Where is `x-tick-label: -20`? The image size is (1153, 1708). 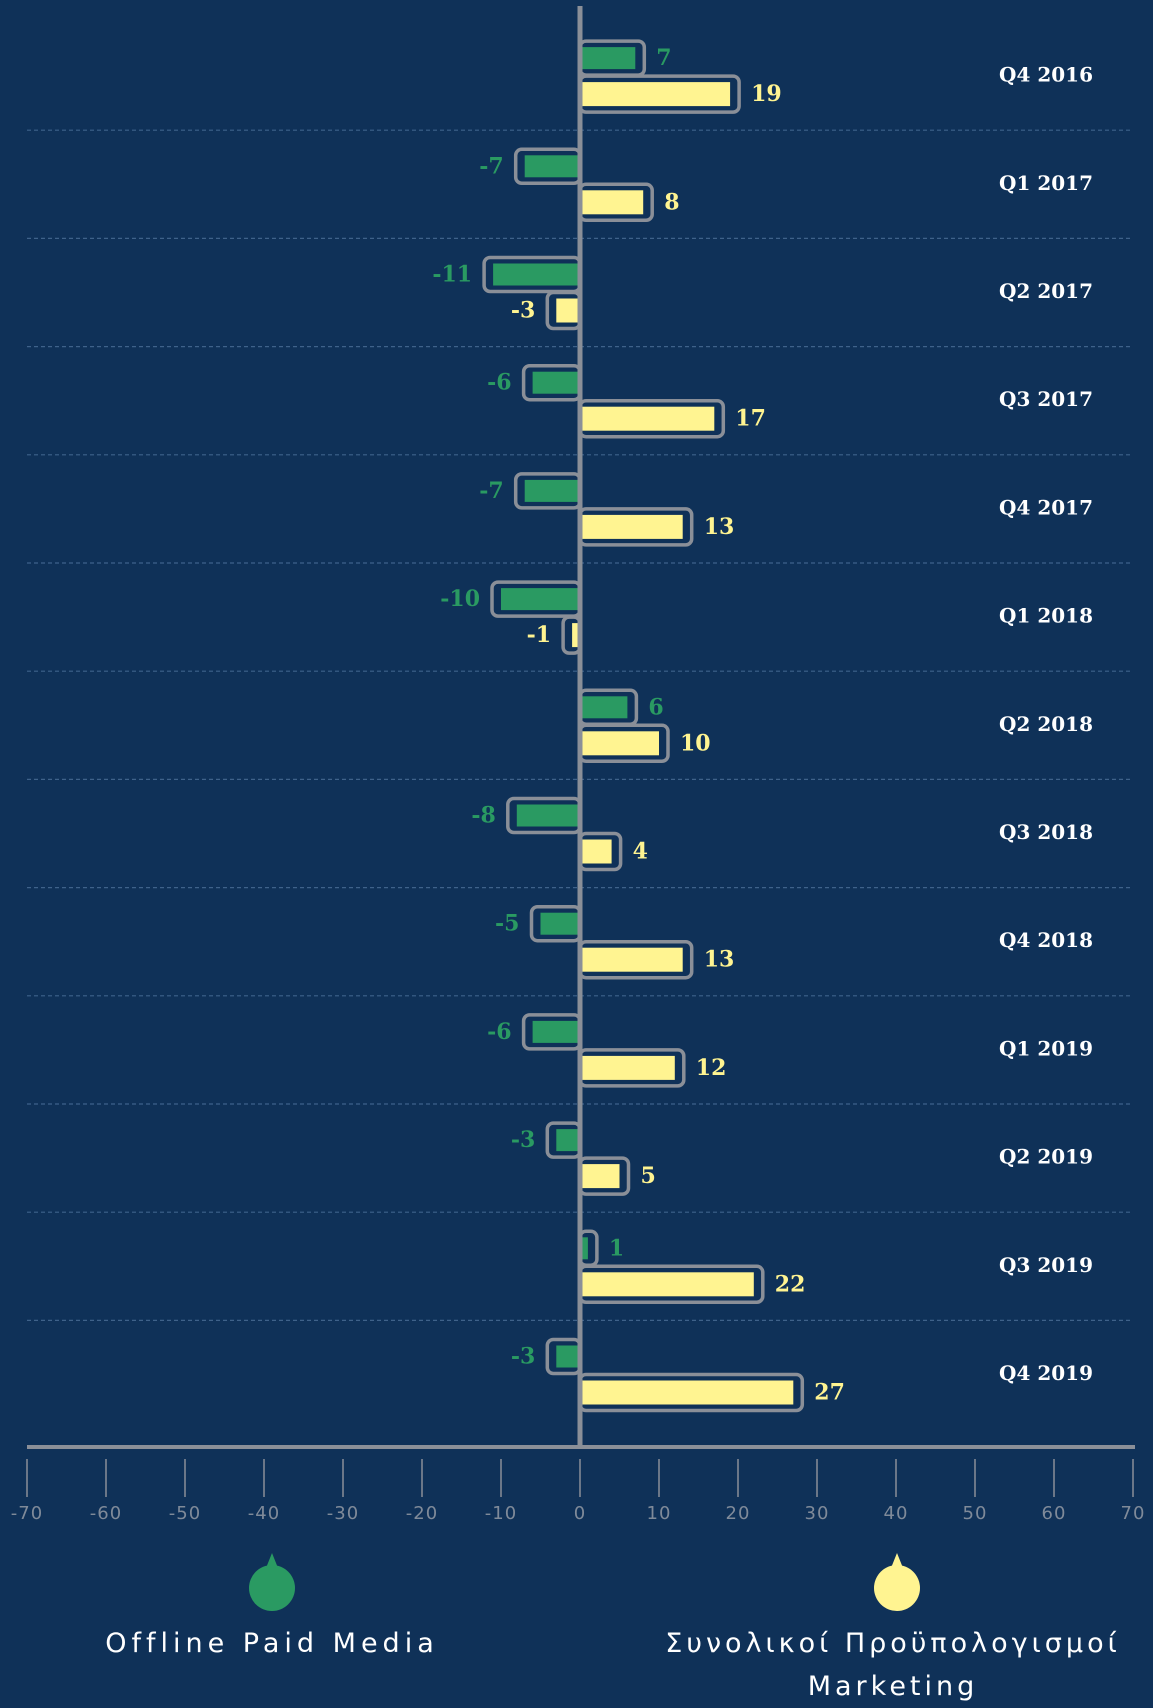 x-tick-label: -20 is located at coordinates (422, 1513).